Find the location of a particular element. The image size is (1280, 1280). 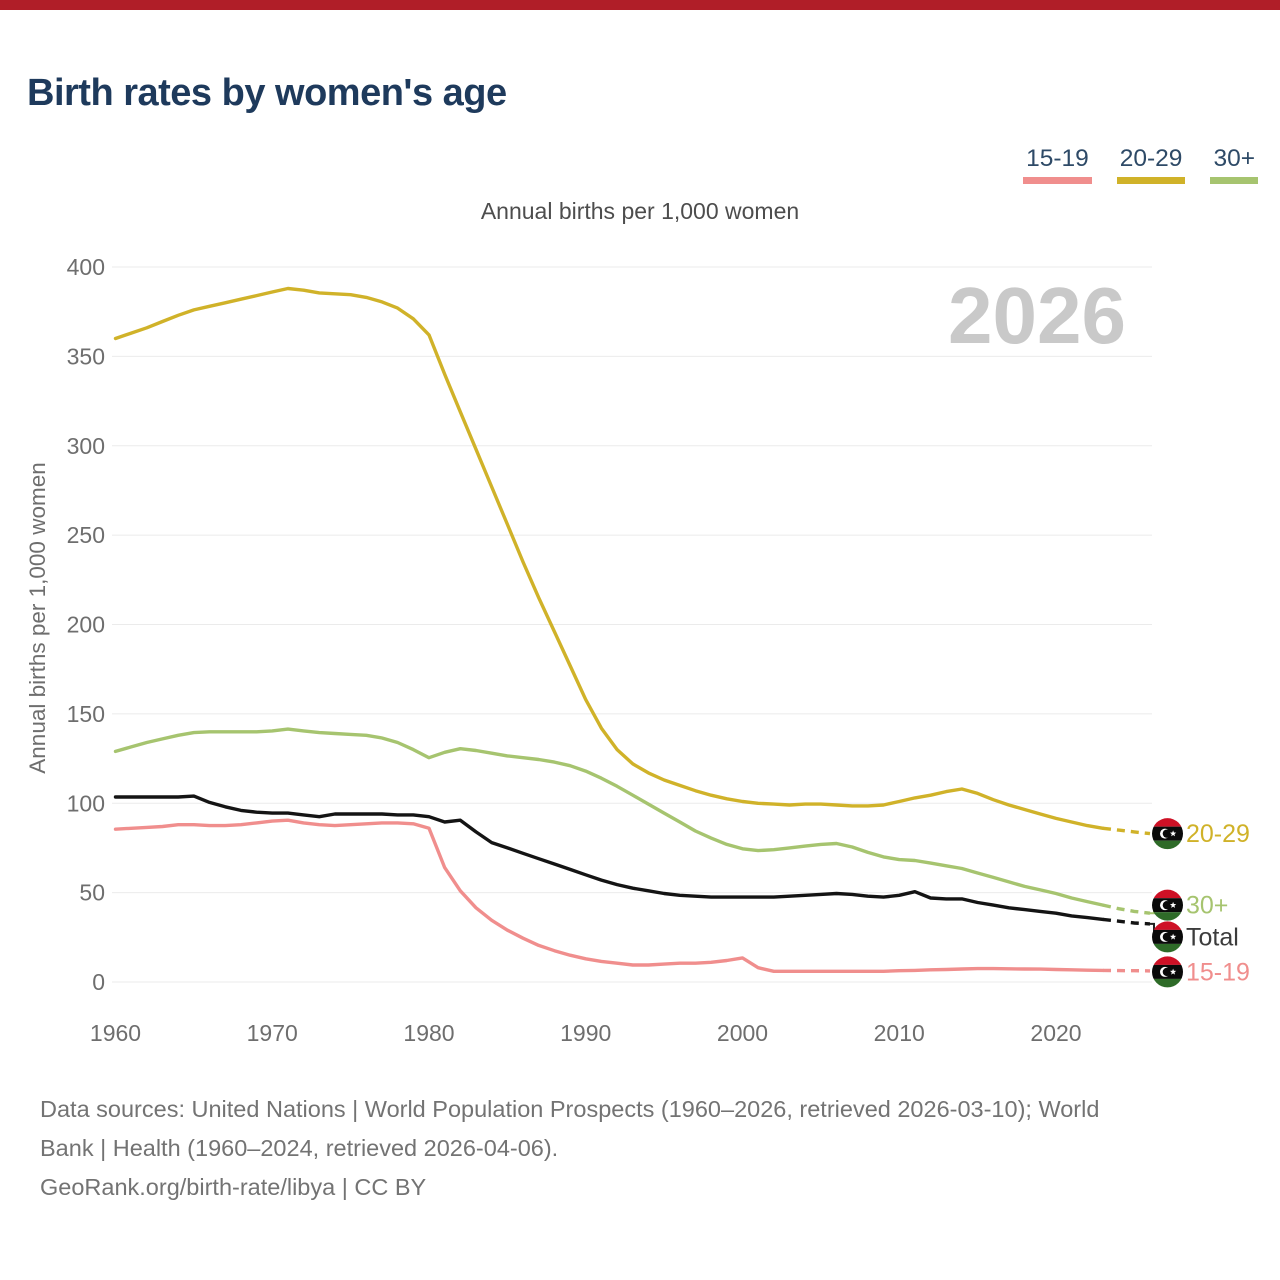

attribution-line: GeoRank.org/birth-rate/libya | CC BY is located at coordinates (233, 1187).